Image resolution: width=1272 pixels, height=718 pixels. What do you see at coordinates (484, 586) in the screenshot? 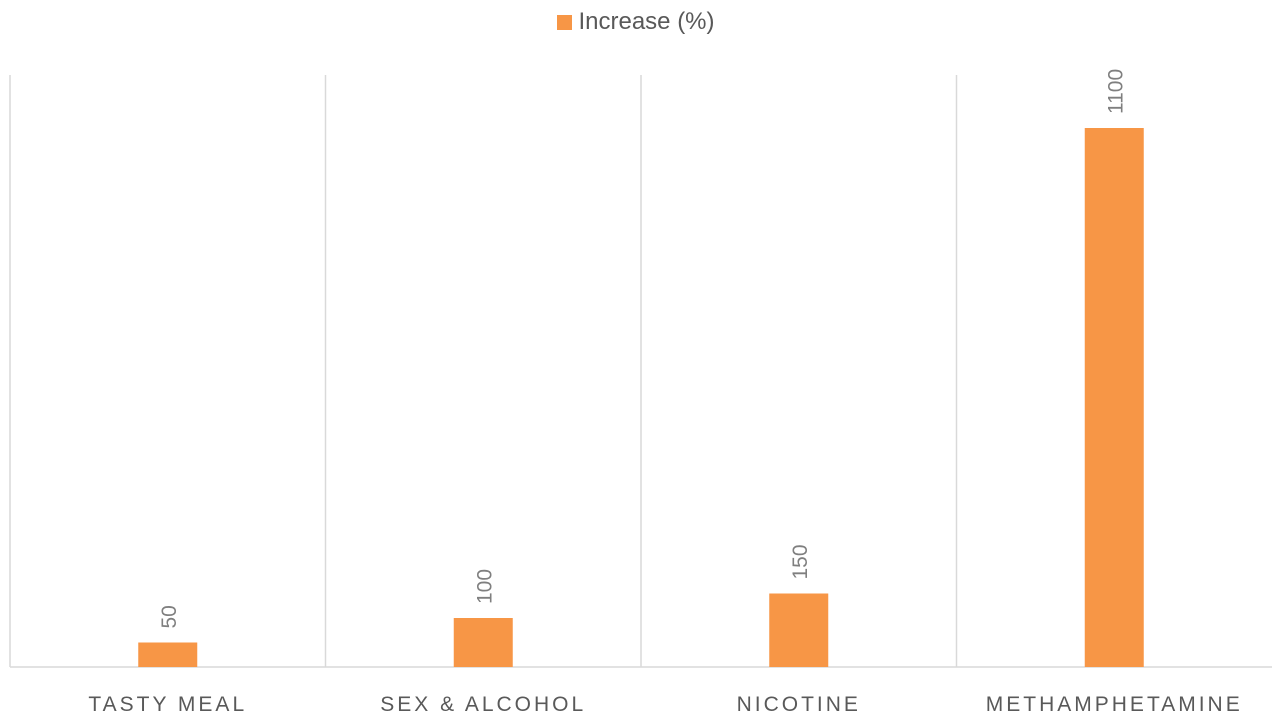
I see `data-label: 100` at bounding box center [484, 586].